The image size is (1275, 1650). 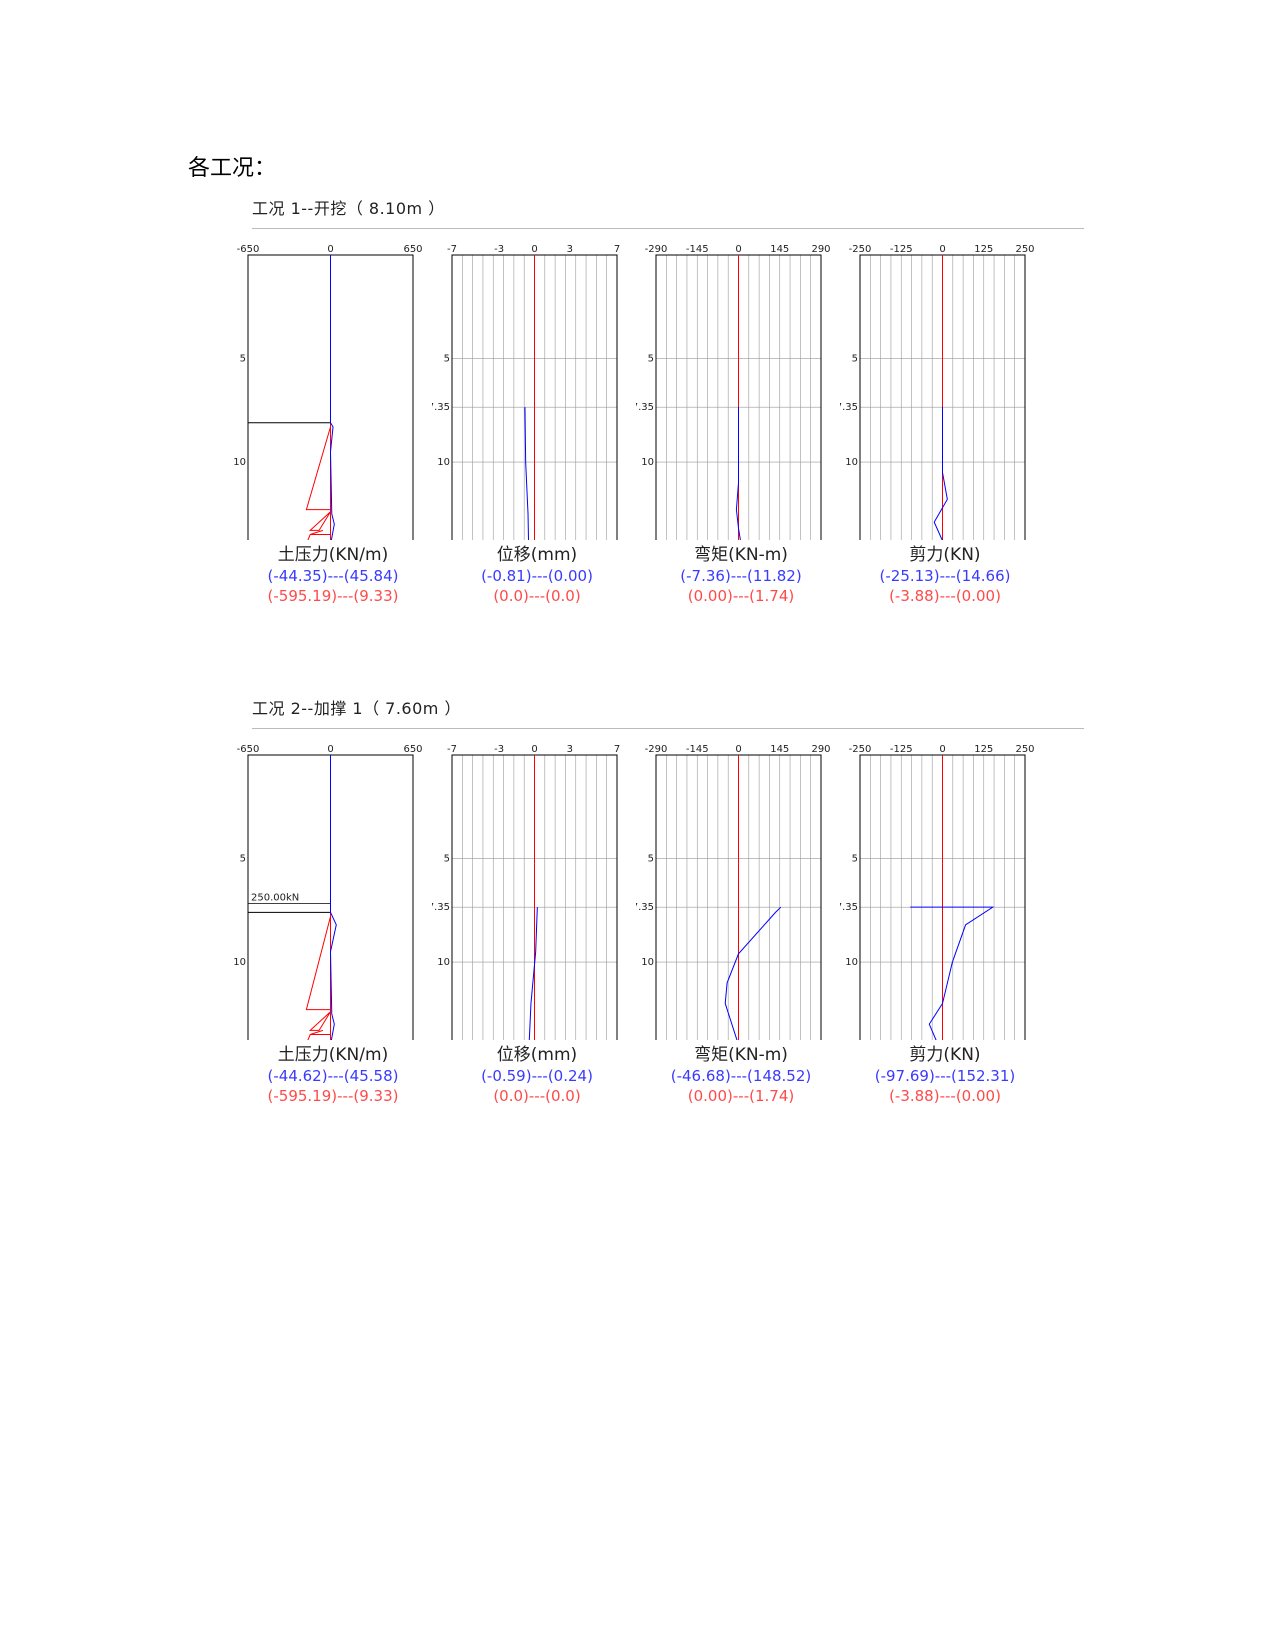 I want to click on x-tick-label: -650, so click(x=248, y=249).